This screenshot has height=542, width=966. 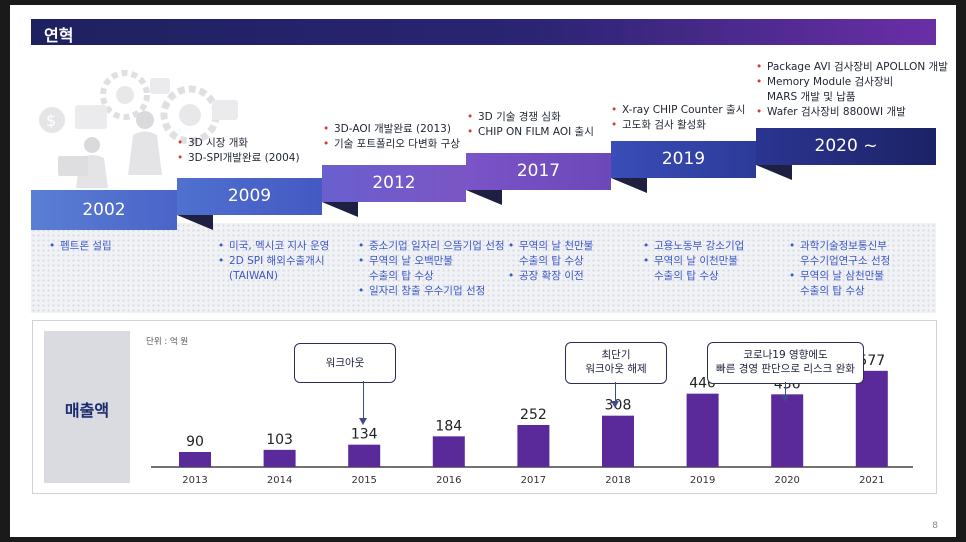 I want to click on achievement-list: • 고용노동부 강소기업 • 무역의 날 이천만불 수출의 탑 수상, so click(x=693, y=261).